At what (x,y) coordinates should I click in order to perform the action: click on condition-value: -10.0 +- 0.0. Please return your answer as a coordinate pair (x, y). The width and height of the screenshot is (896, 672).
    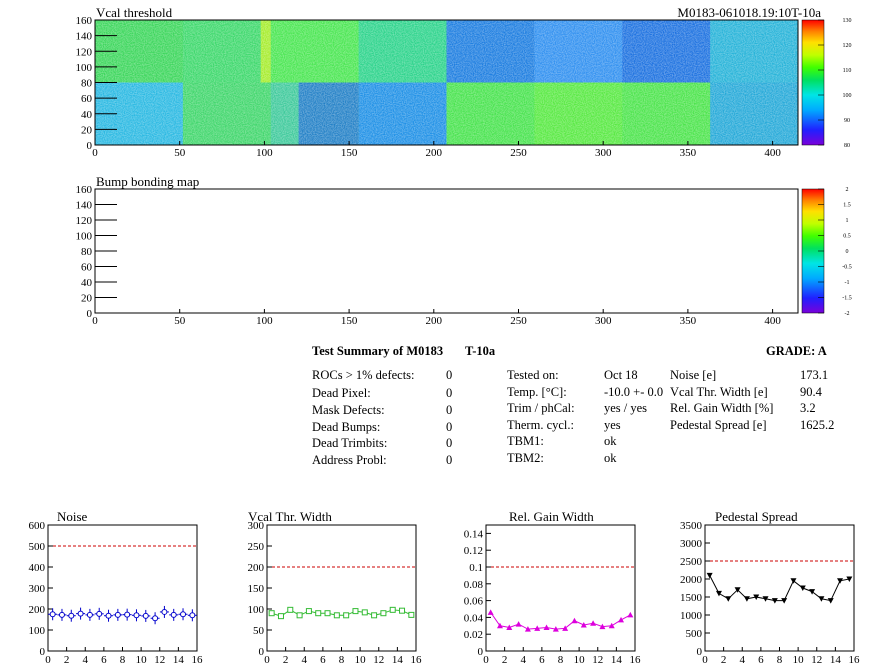
    Looking at the image, I should click on (634, 392).